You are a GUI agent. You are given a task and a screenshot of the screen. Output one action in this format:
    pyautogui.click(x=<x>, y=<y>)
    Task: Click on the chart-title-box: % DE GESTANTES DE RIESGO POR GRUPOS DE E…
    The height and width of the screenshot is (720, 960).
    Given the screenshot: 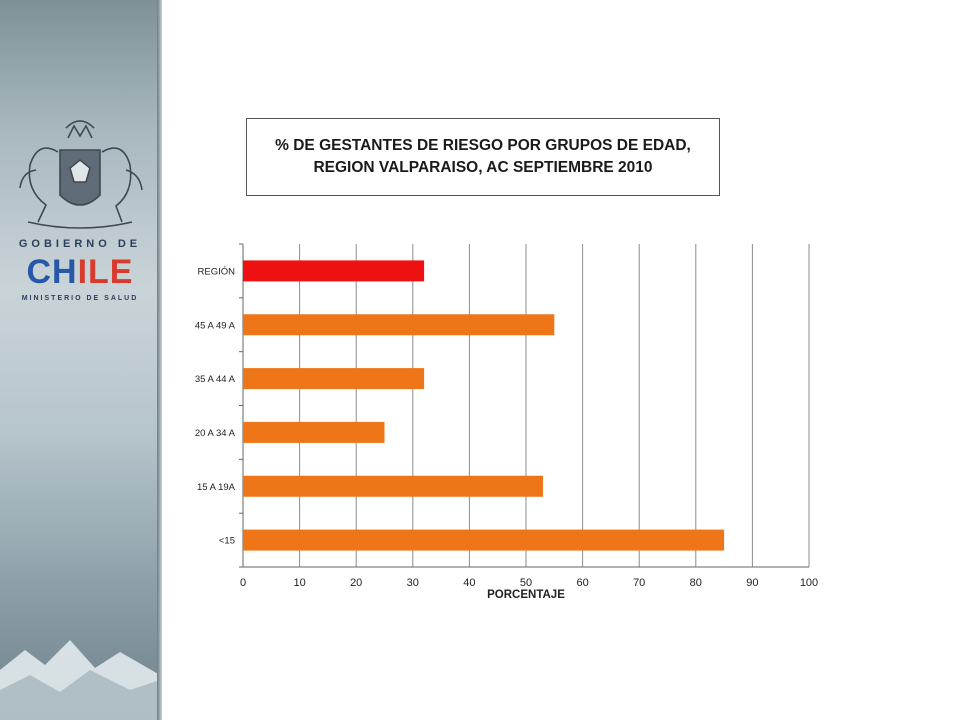 What is the action you would take?
    pyautogui.click(x=483, y=157)
    